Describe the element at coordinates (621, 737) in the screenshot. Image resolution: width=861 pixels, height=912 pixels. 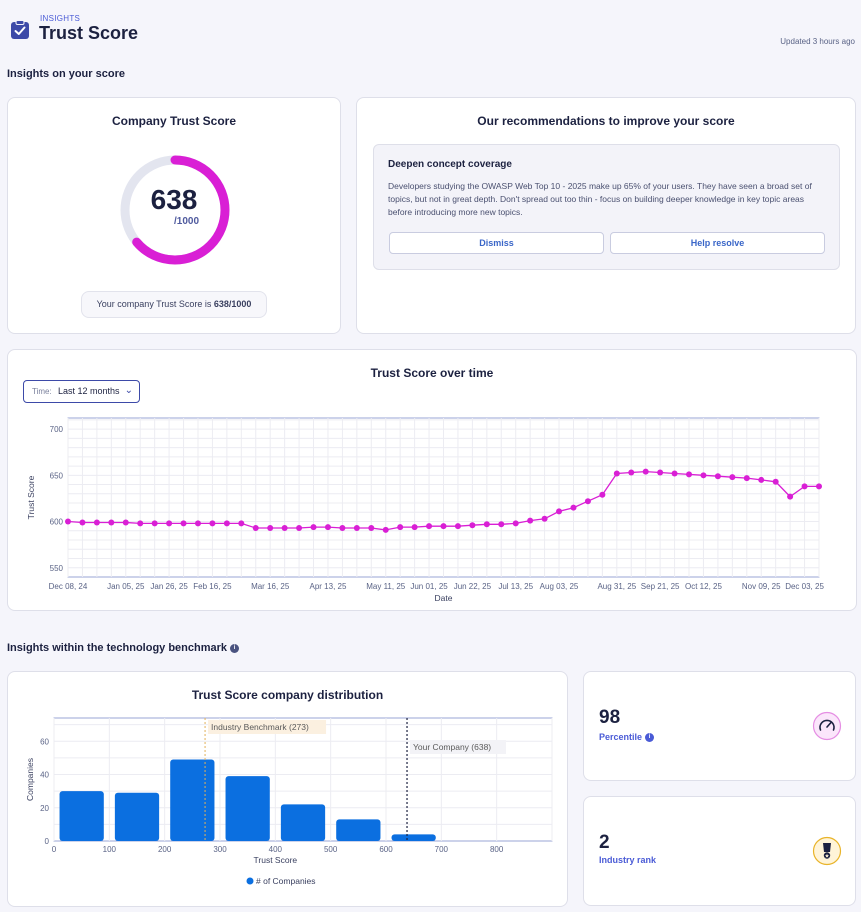
I see `percentile-label: Percentile` at that location.